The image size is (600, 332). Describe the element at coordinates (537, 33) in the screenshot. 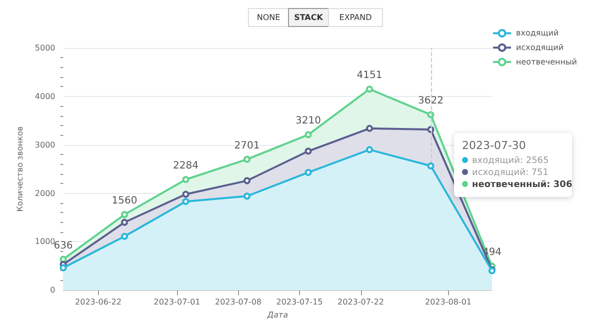

I see `legend-label: входящий` at that location.